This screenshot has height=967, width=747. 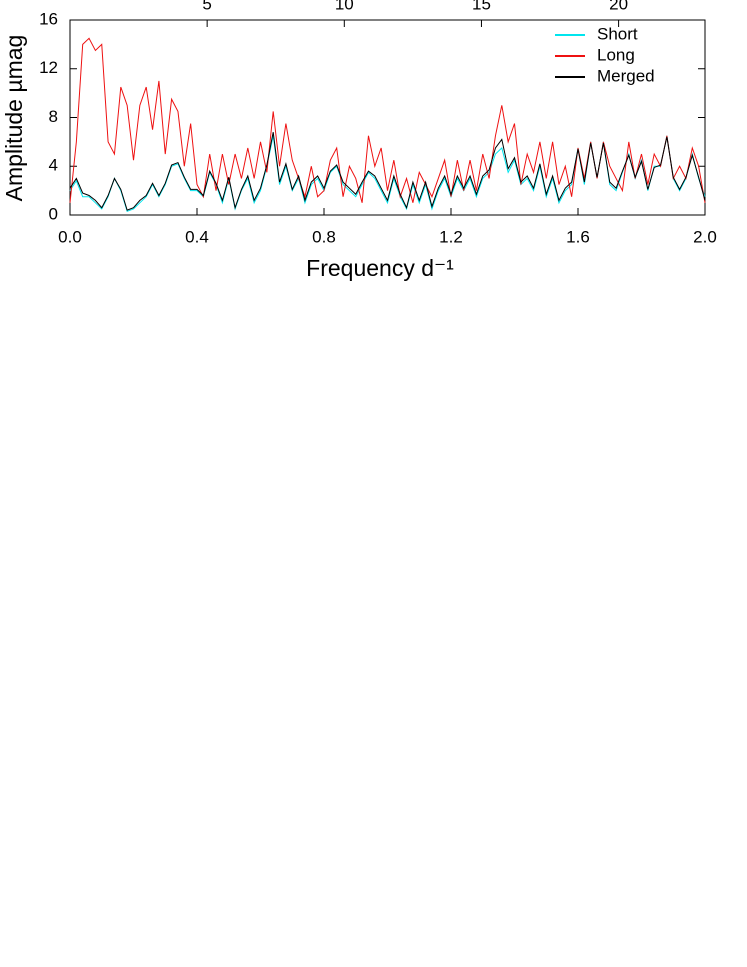 What do you see at coordinates (617, 33) in the screenshot?
I see `legend-label: Short` at bounding box center [617, 33].